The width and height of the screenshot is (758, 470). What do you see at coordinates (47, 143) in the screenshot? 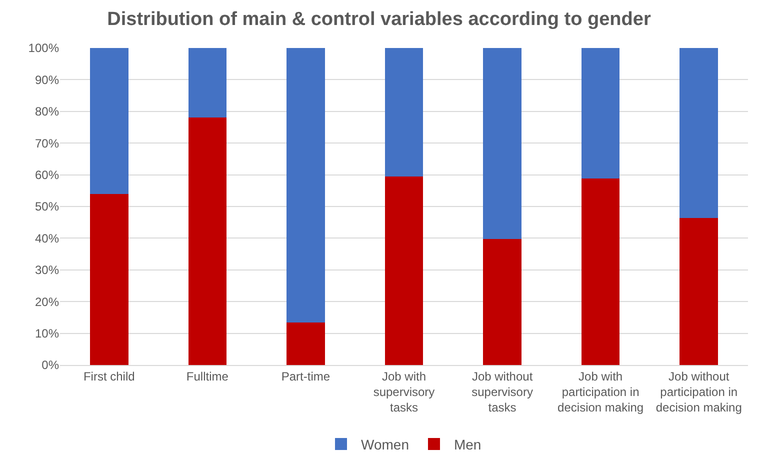
I see `y-tick-label: 70%` at bounding box center [47, 143].